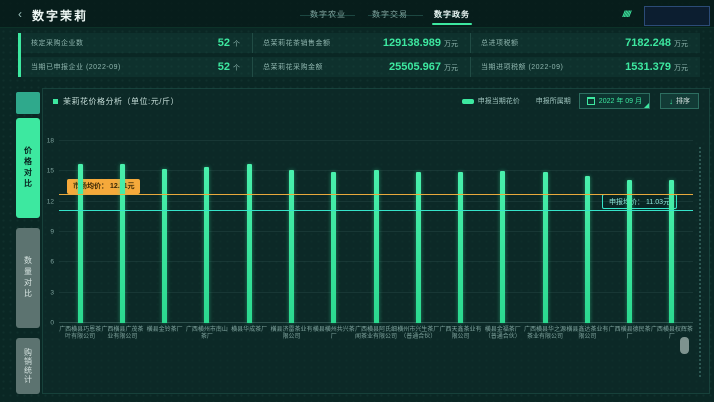 This screenshot has width=714, height=402. I want to click on market-average-line, so click(376, 194).